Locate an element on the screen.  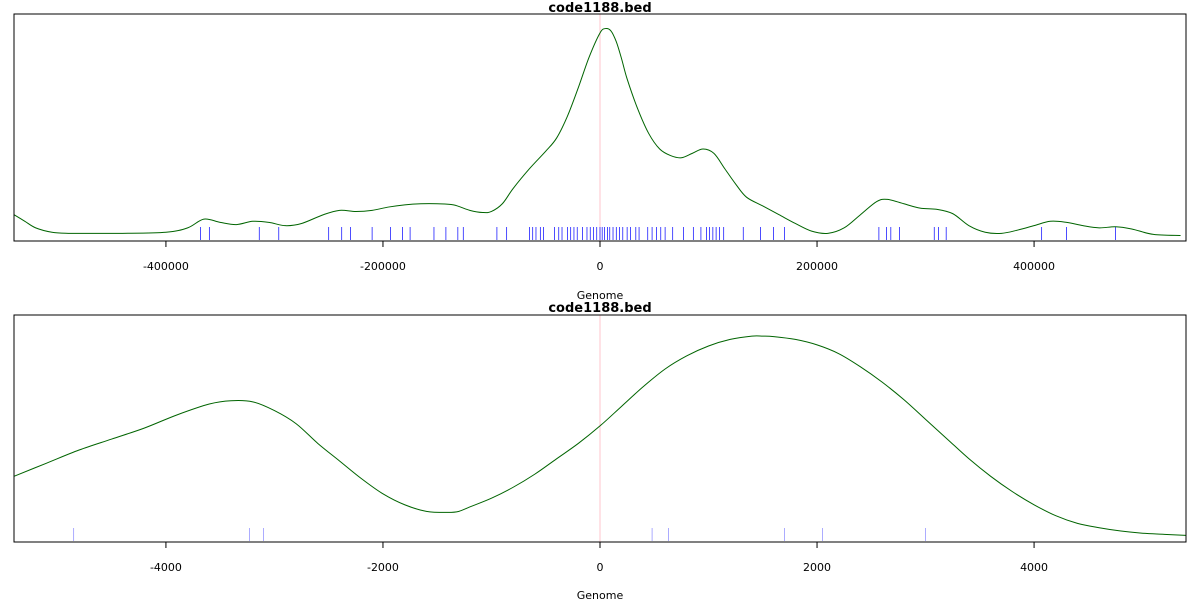
x-tick-label: 4000 is located at coordinates (1034, 567).